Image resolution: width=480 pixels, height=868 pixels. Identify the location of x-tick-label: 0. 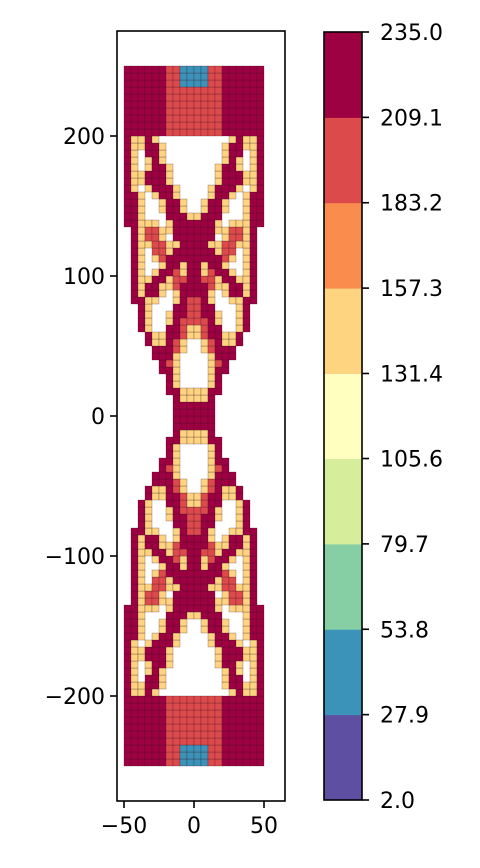
(194, 826).